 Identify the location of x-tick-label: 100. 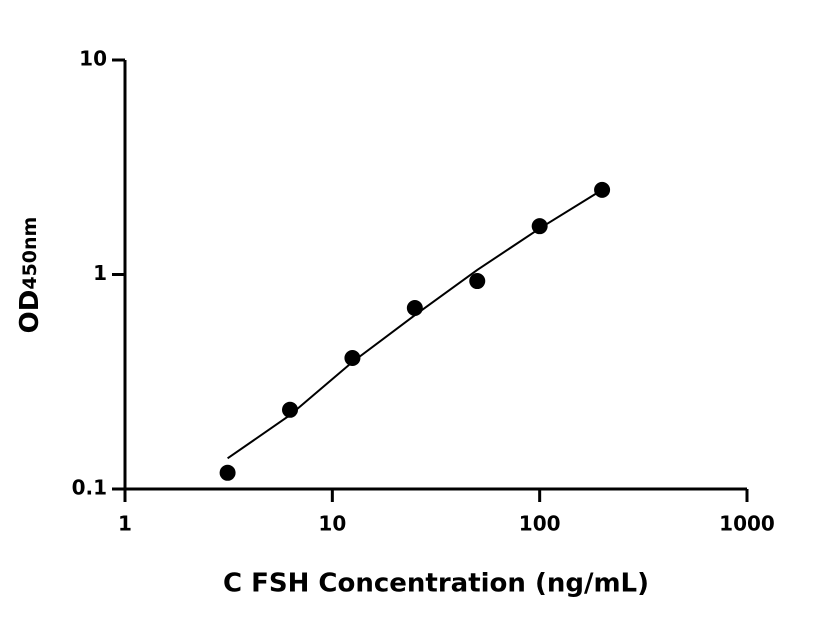
(540, 524).